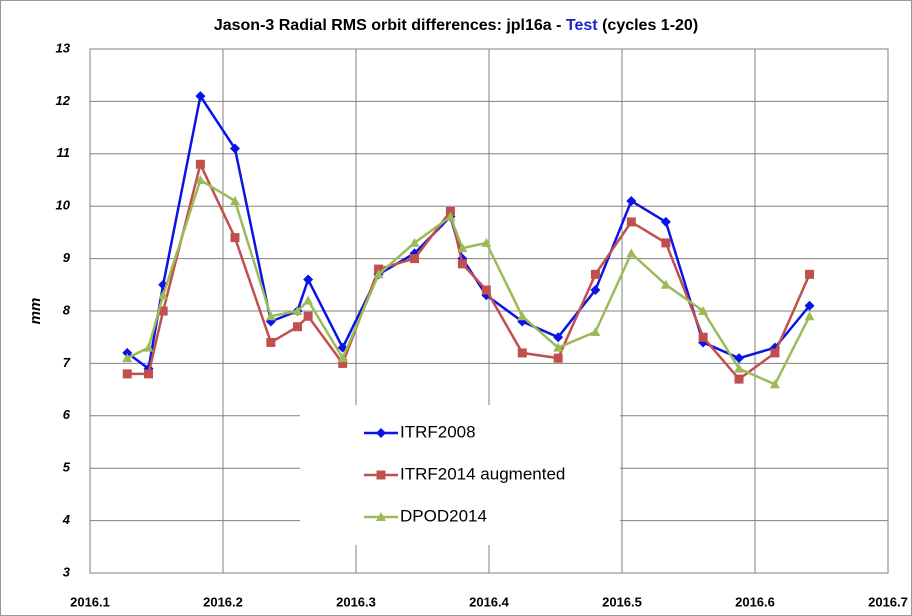  Describe the element at coordinates (66, 519) in the screenshot. I see `y-tick-label: 4` at that location.